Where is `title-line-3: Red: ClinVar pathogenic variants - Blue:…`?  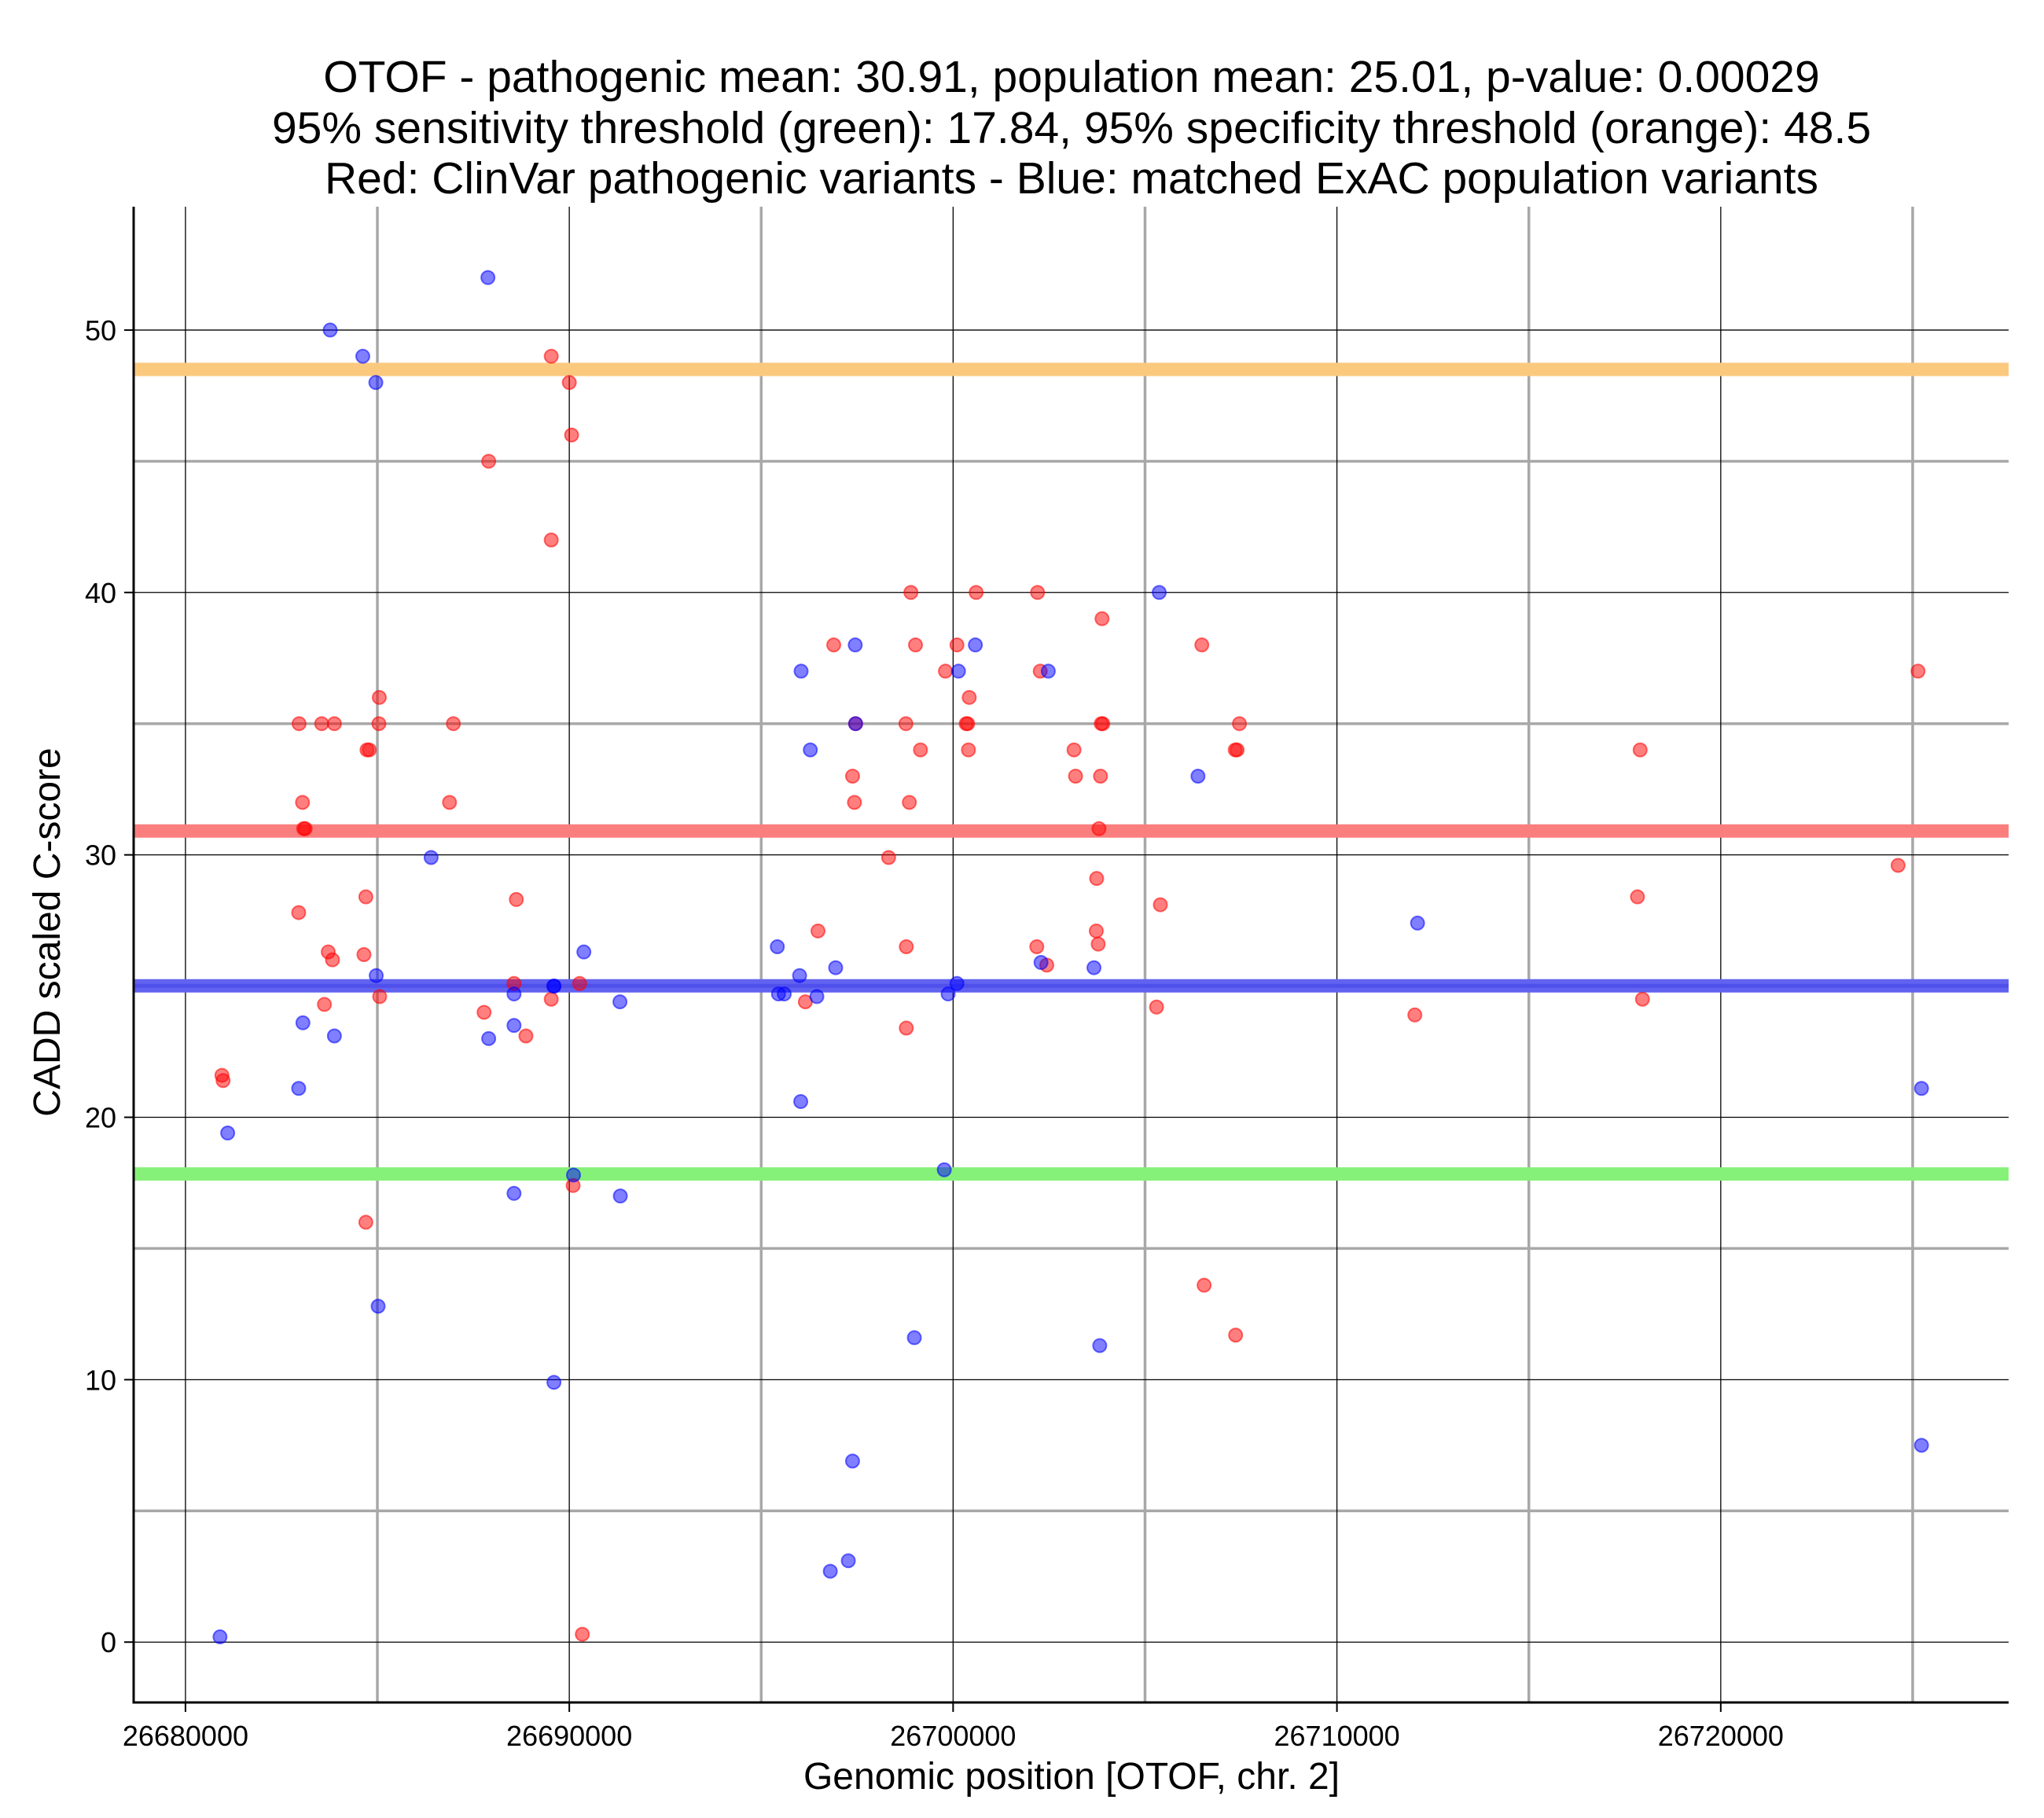
title-line-3: Red: ClinVar pathogenic variants - Blue:… is located at coordinates (1071, 178).